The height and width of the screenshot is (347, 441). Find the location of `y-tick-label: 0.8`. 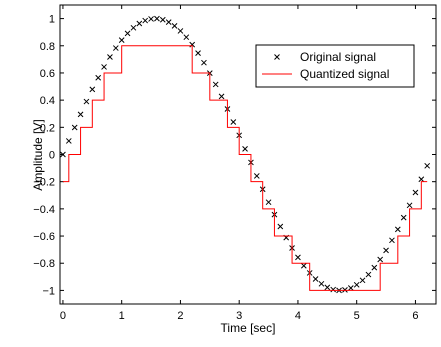

y-tick-label: 0.8 is located at coordinates (47, 47).